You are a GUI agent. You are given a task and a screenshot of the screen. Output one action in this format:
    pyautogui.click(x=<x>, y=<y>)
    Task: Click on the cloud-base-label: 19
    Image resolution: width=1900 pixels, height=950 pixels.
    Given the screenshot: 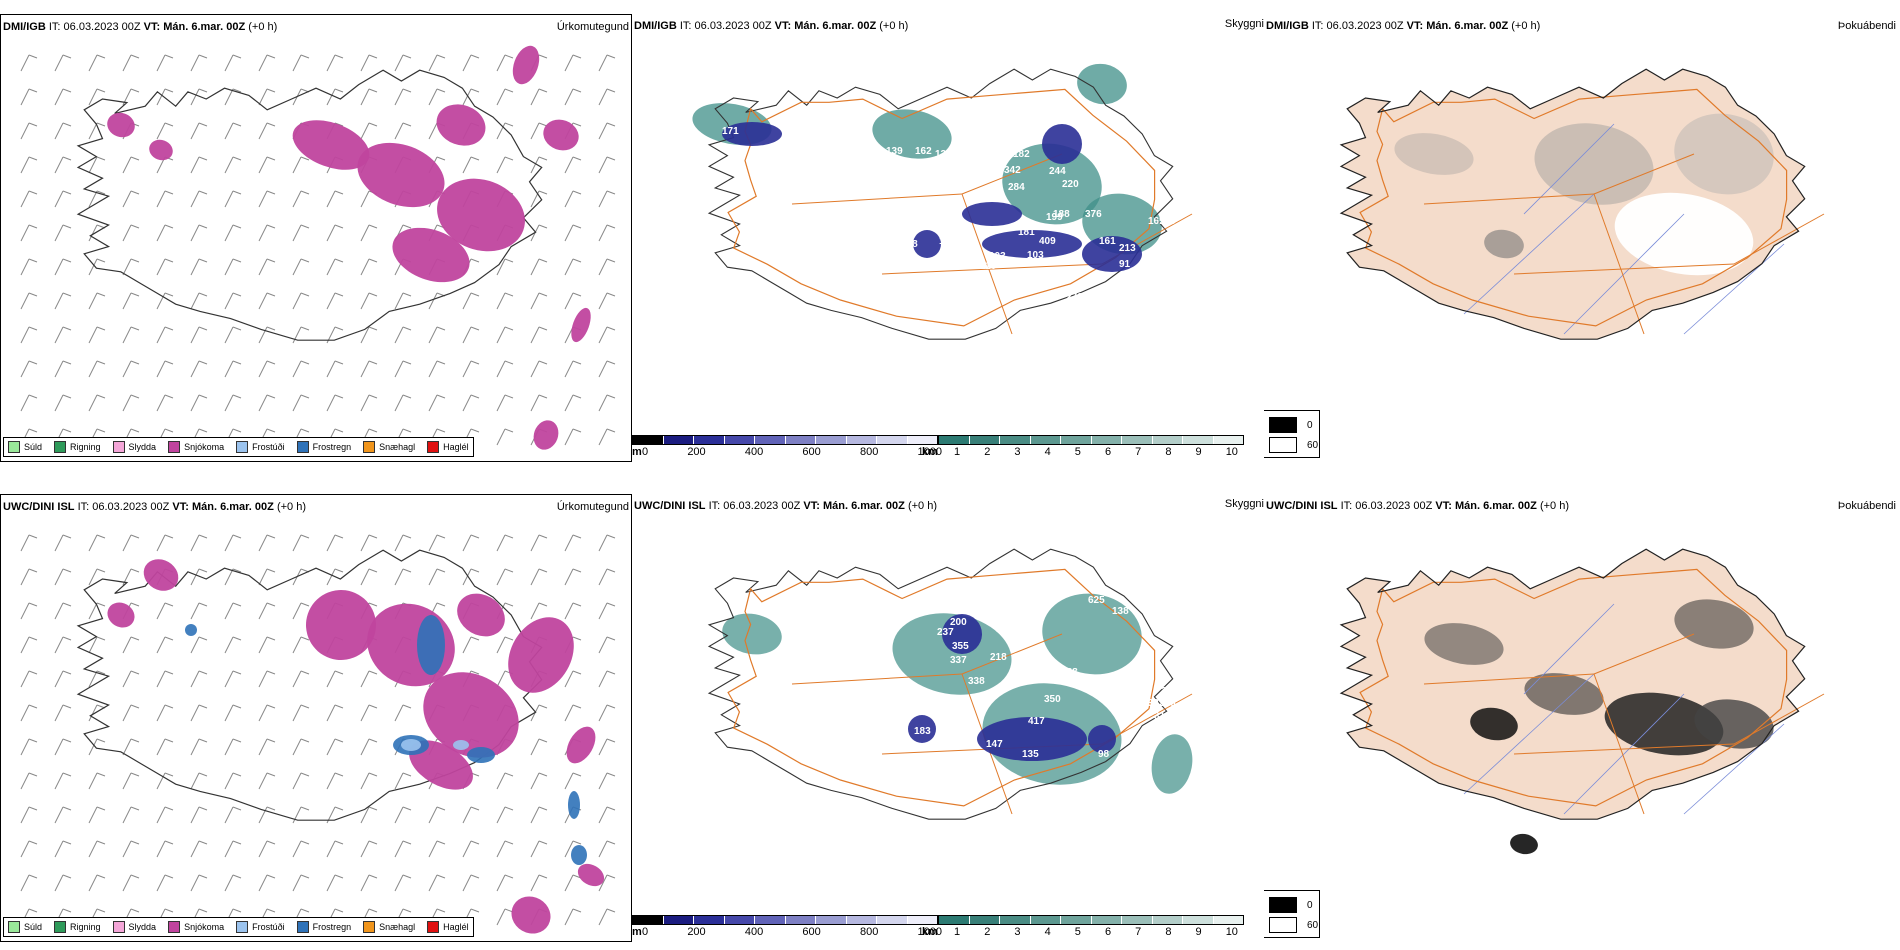 What is the action you would take?
    pyautogui.click(x=808, y=154)
    